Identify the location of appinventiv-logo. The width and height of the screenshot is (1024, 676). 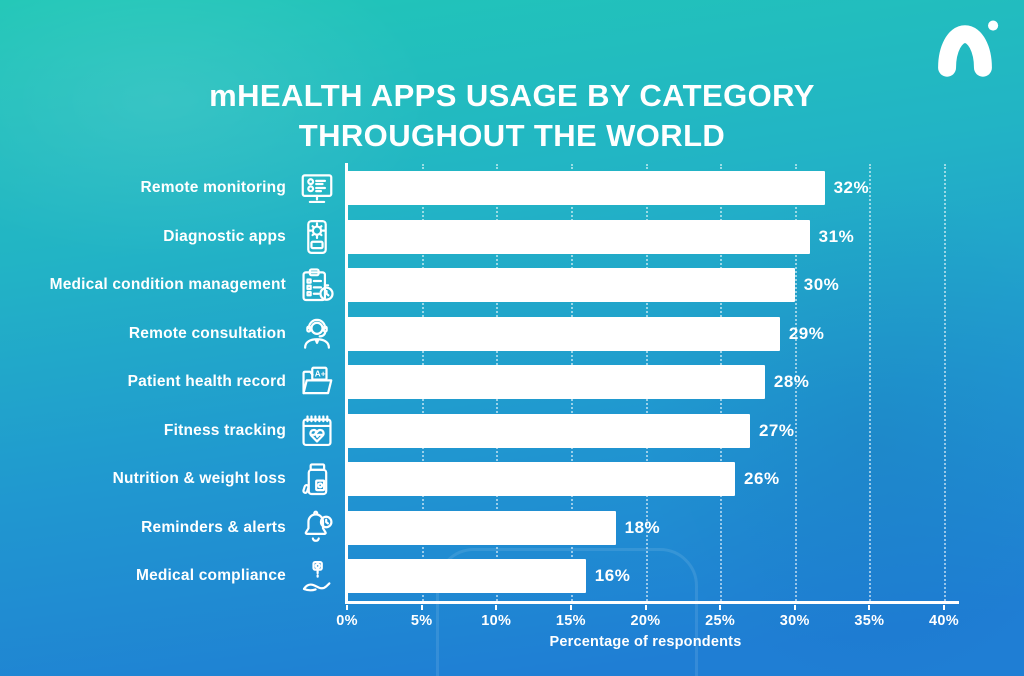
(965, 44).